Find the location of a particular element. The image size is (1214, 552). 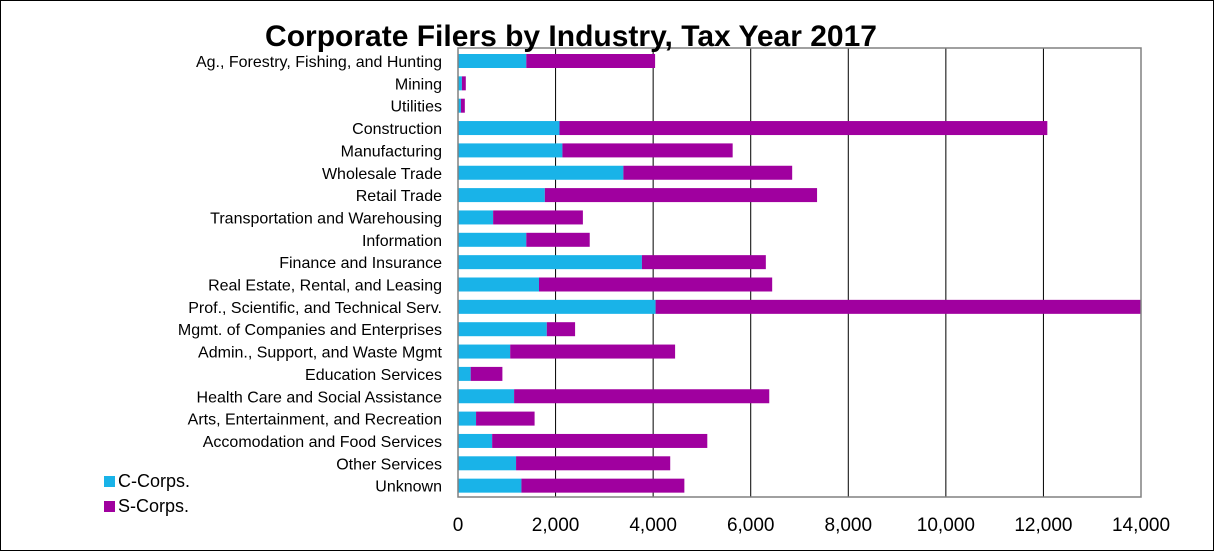

x-tick-label: 6,000 is located at coordinates (751, 525).